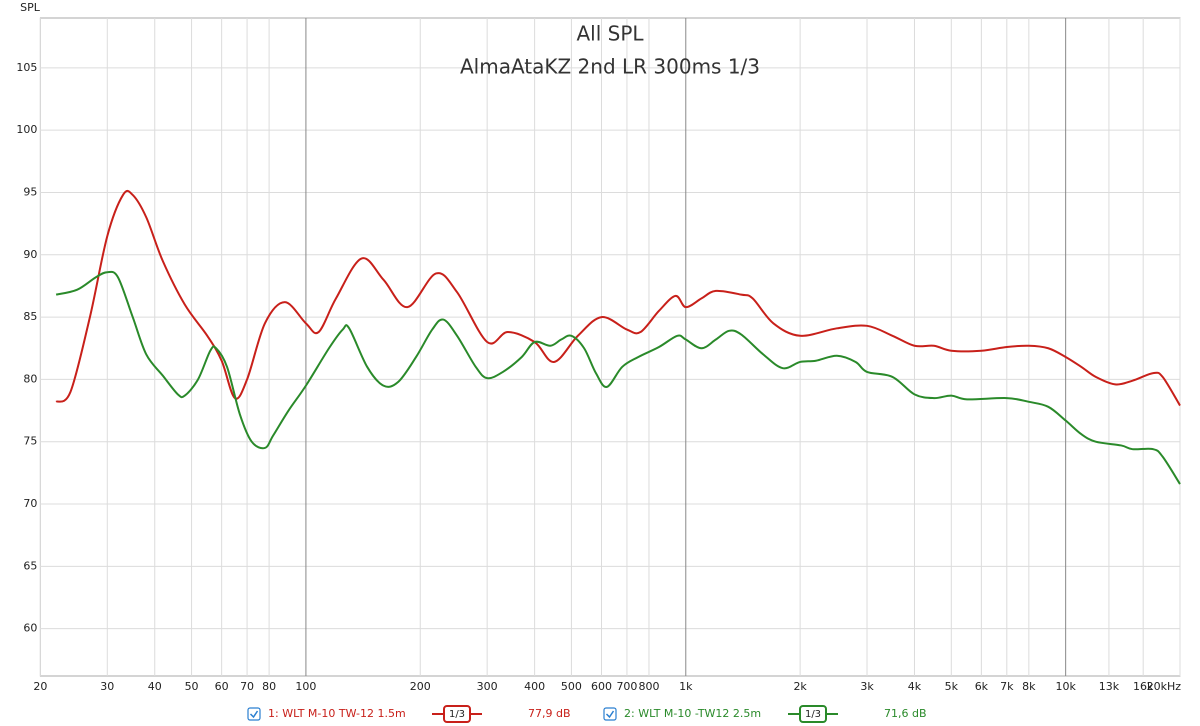 This screenshot has width=1200, height=726. Describe the element at coordinates (192, 686) in the screenshot. I see `x-tick-label: 50` at that location.